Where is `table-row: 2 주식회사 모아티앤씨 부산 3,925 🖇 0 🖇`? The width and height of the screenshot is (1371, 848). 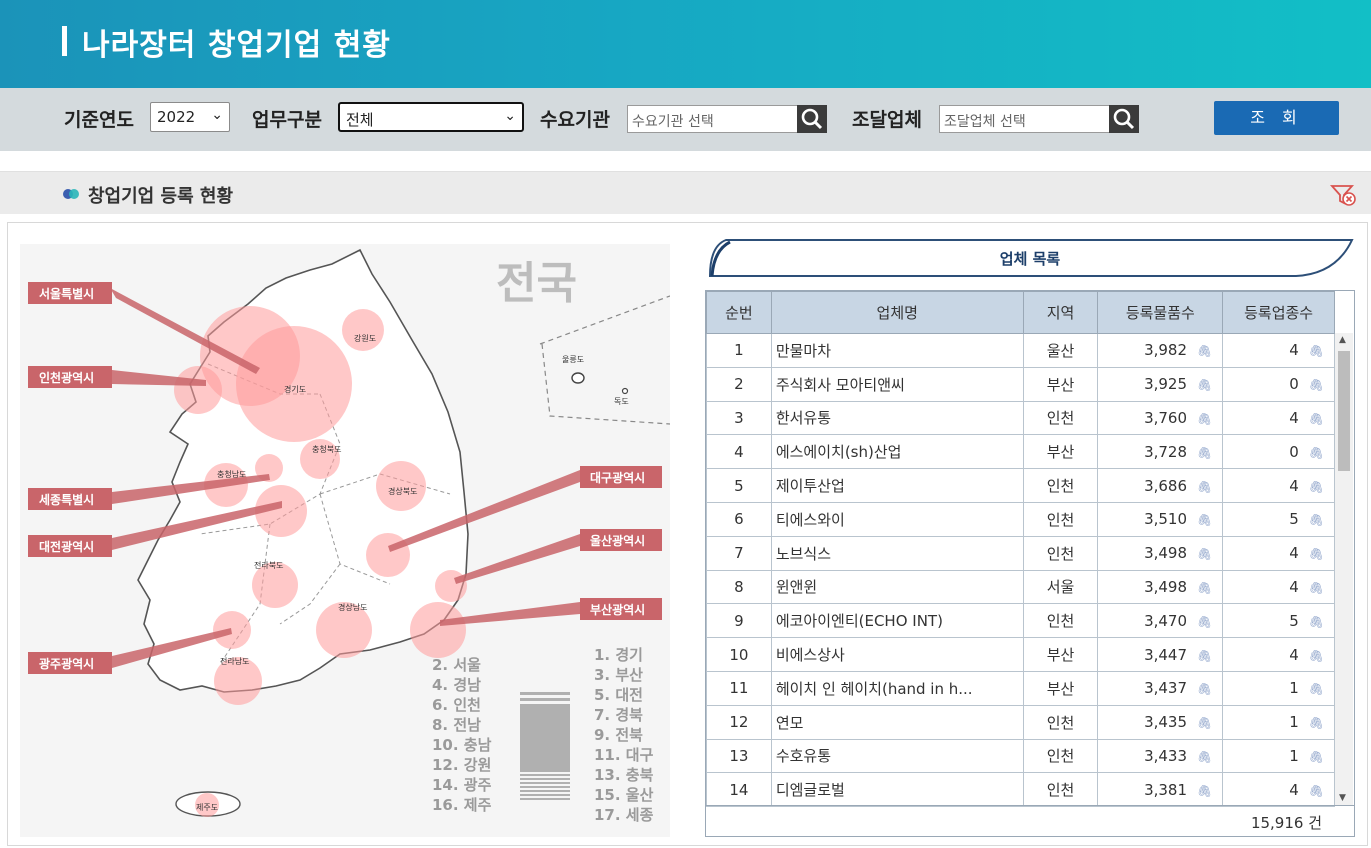 table-row: 2 주식회사 모아티앤씨 부산 3,925 🖇 0 🖇 is located at coordinates (1020, 384).